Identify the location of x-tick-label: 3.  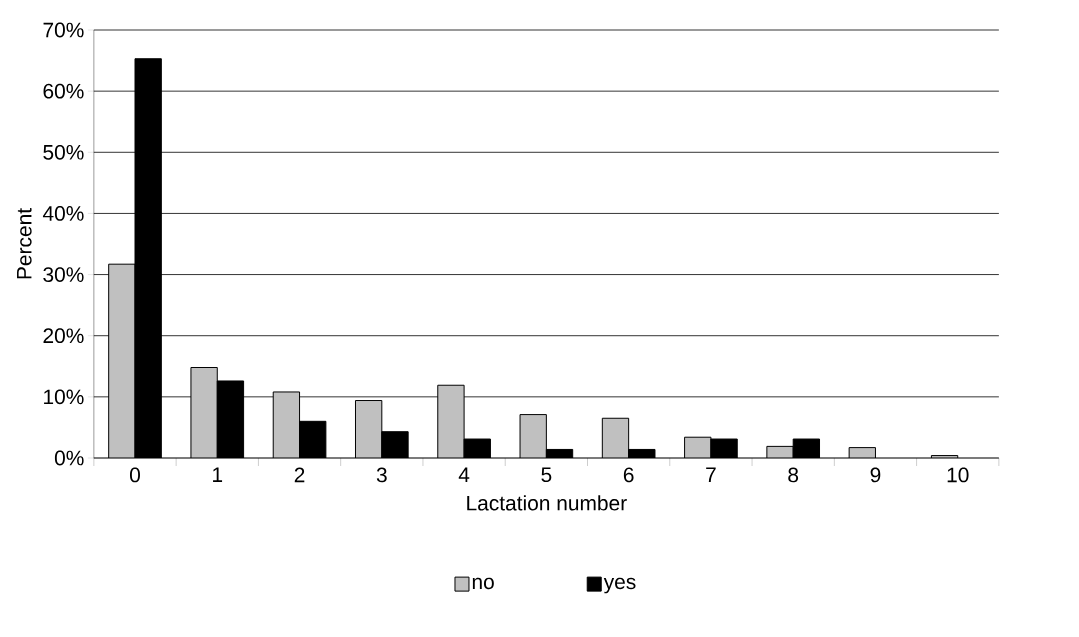
(381, 475).